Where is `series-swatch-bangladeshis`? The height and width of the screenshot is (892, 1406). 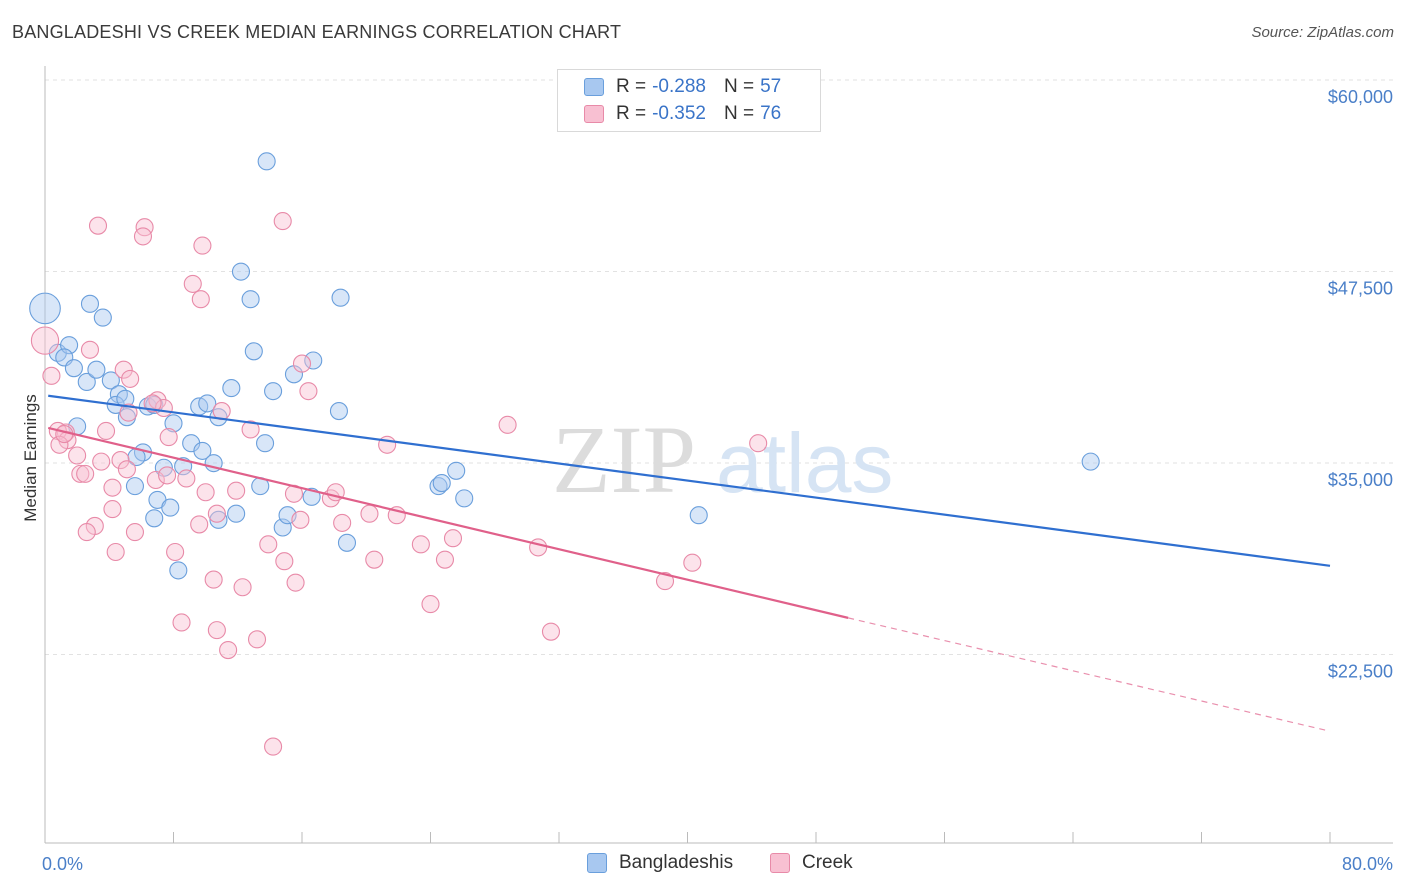 series-swatch-bangladeshis is located at coordinates (597, 863).